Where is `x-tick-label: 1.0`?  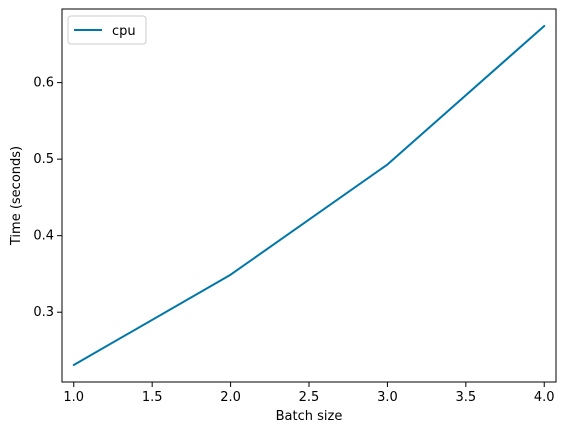 x-tick-label: 1.0 is located at coordinates (73, 397).